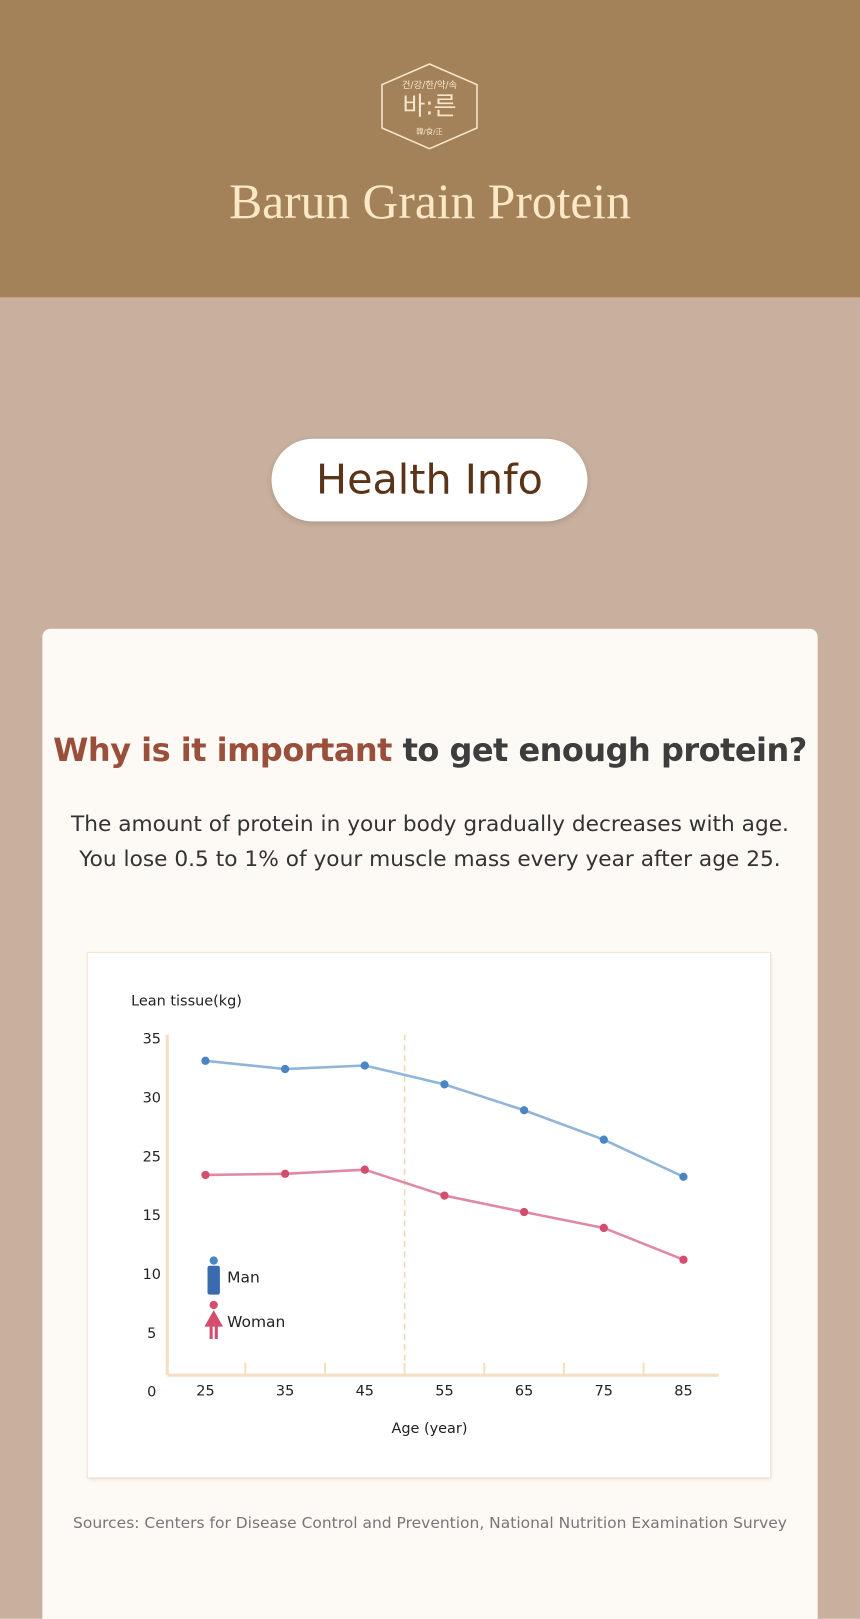 The image size is (860, 1619). What do you see at coordinates (285, 1392) in the screenshot?
I see `x-tick-label: 35` at bounding box center [285, 1392].